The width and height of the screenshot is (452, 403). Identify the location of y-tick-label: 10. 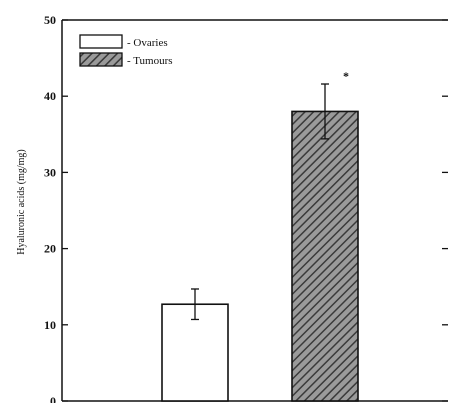
(50, 325).